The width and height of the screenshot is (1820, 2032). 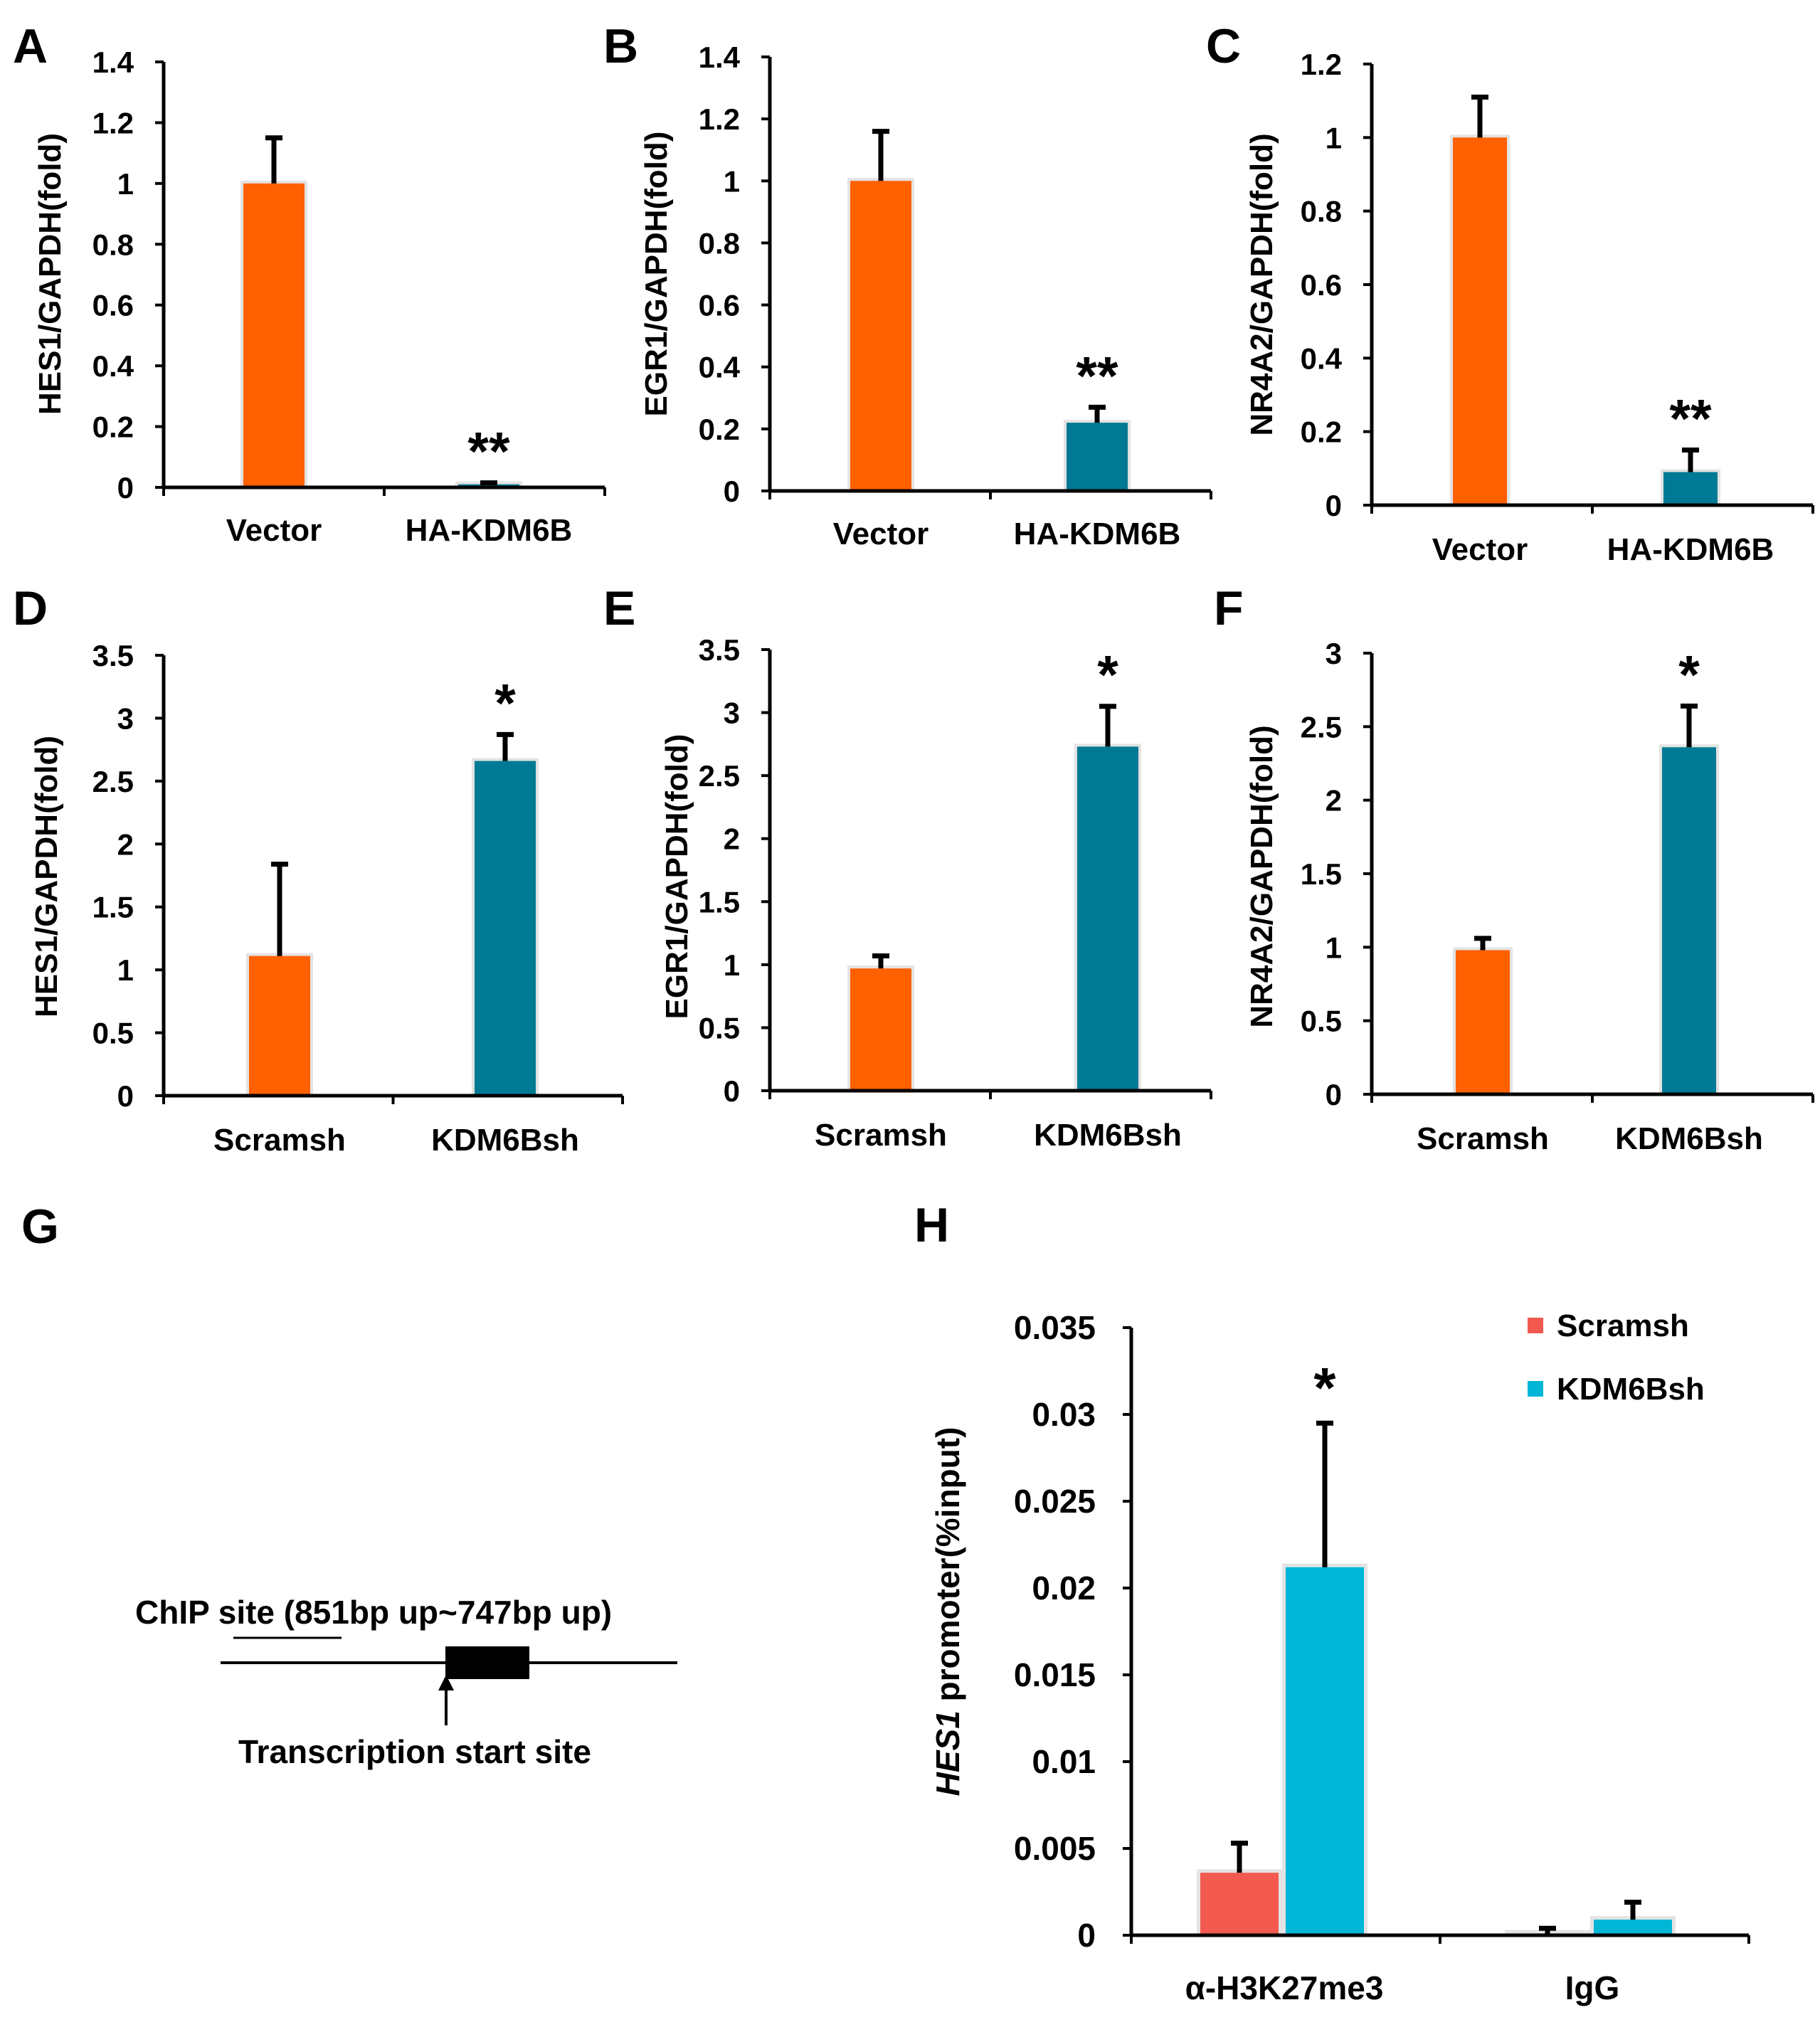 I want to click on tss-label: Transcription start site, so click(x=414, y=1751).